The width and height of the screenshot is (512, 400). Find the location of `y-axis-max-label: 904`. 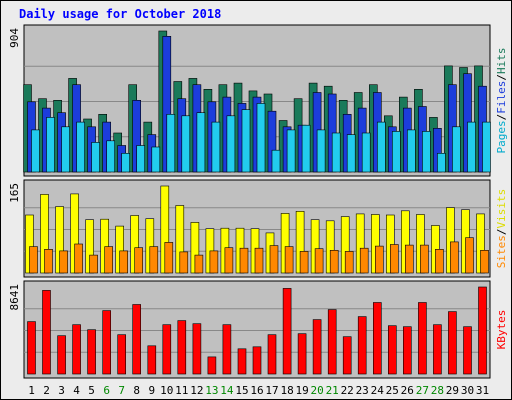

y-axis-max-label: 904 is located at coordinates (14, 38).